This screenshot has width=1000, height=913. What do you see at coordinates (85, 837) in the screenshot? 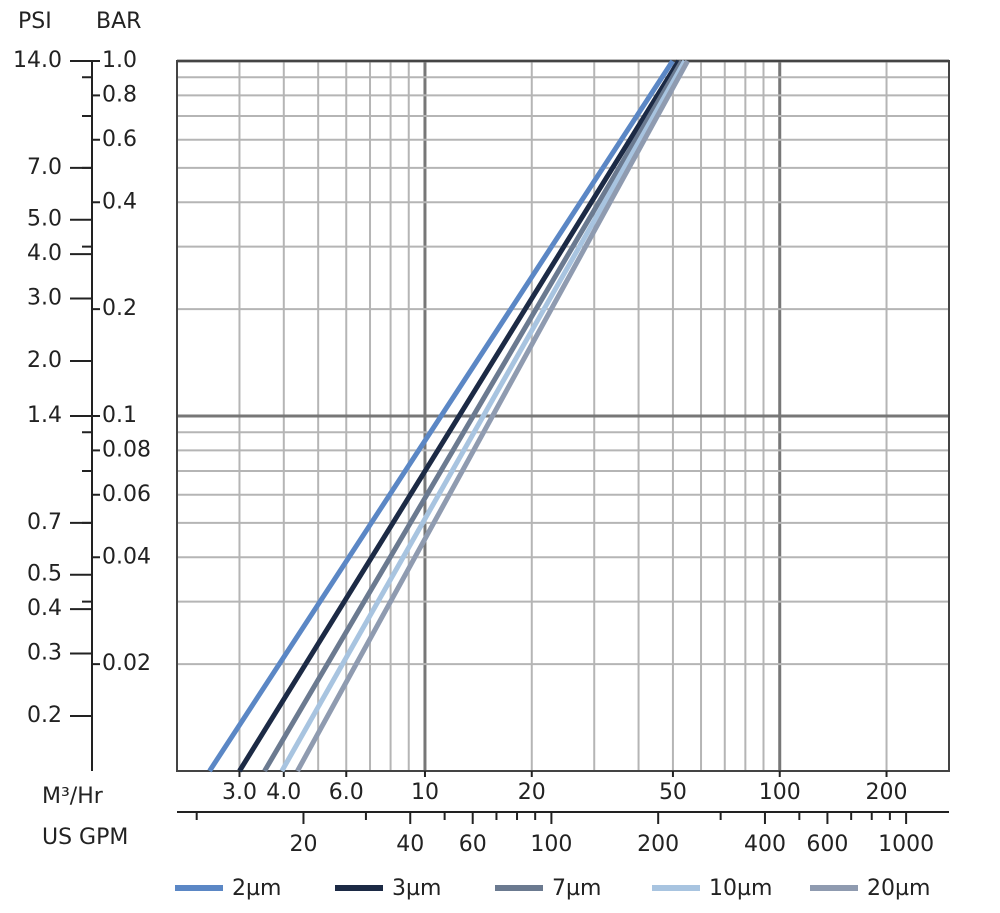
I see `x2-axis-title: US GPM` at bounding box center [85, 837].